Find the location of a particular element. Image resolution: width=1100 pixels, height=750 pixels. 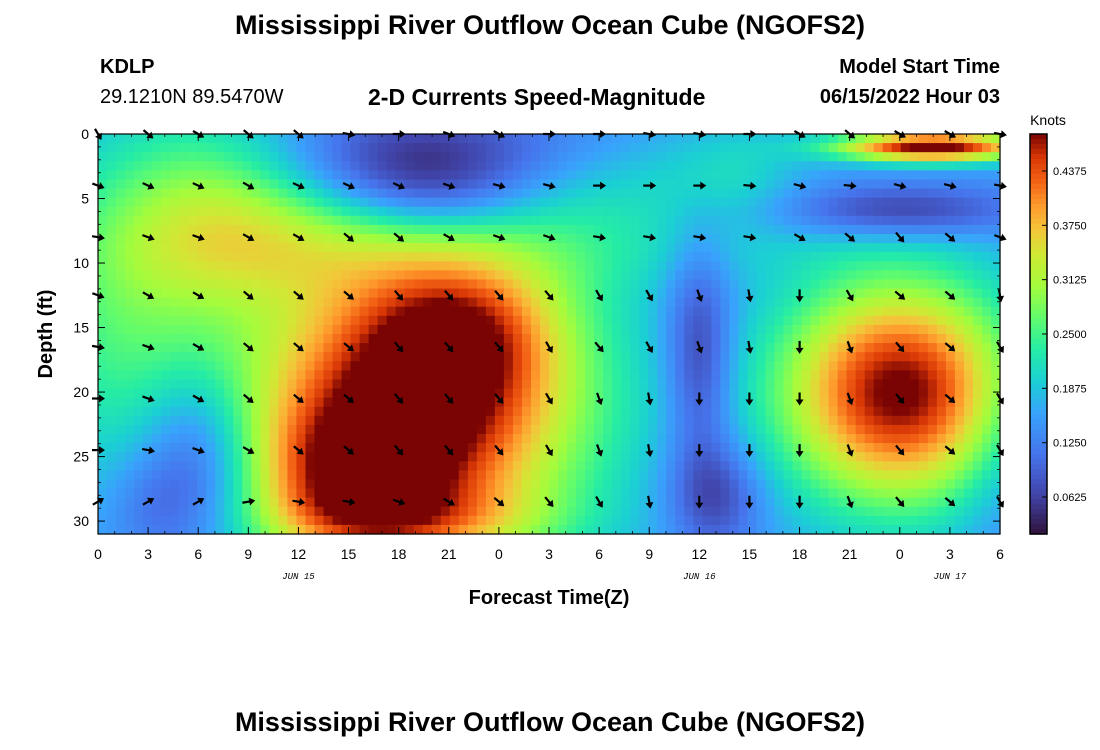

current-arrow is located at coordinates (749, 502).